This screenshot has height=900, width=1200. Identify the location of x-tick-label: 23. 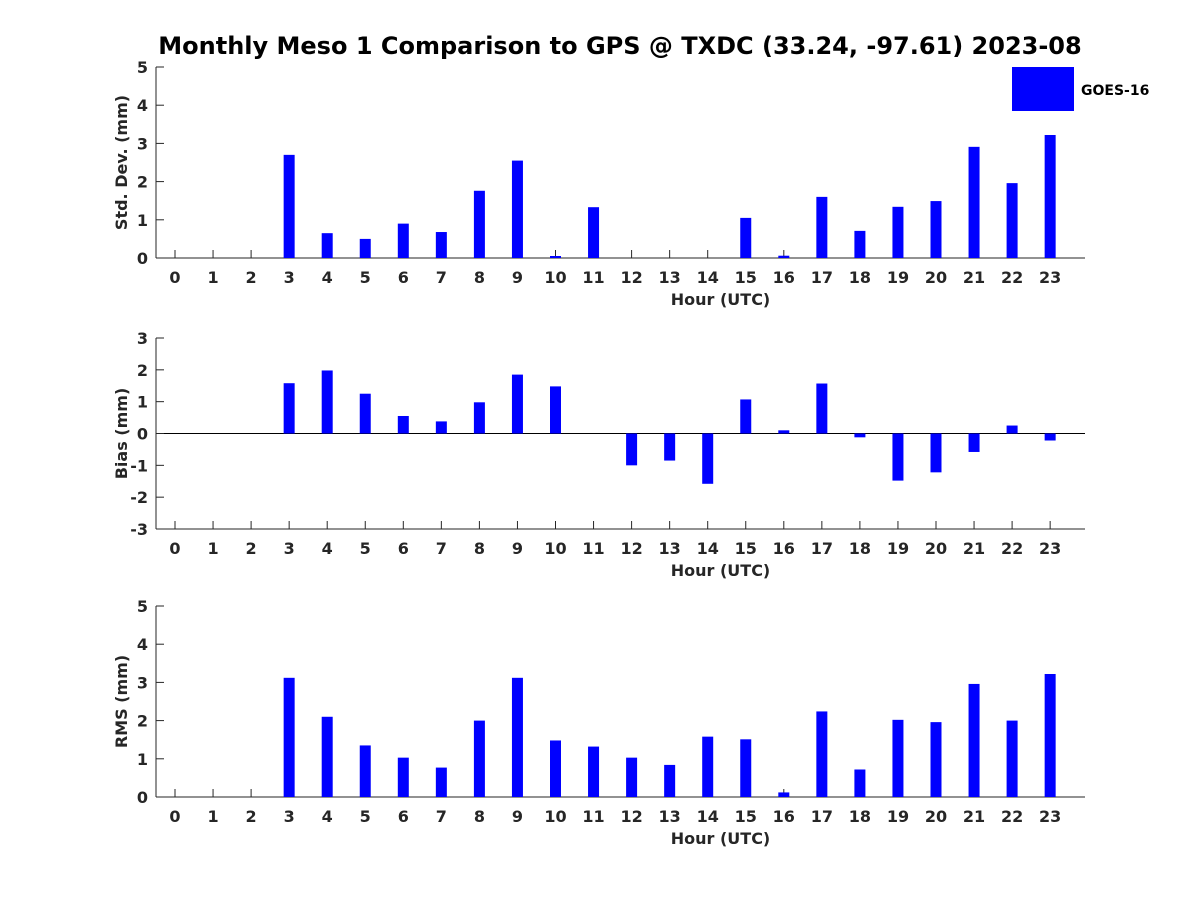
(1050, 548).